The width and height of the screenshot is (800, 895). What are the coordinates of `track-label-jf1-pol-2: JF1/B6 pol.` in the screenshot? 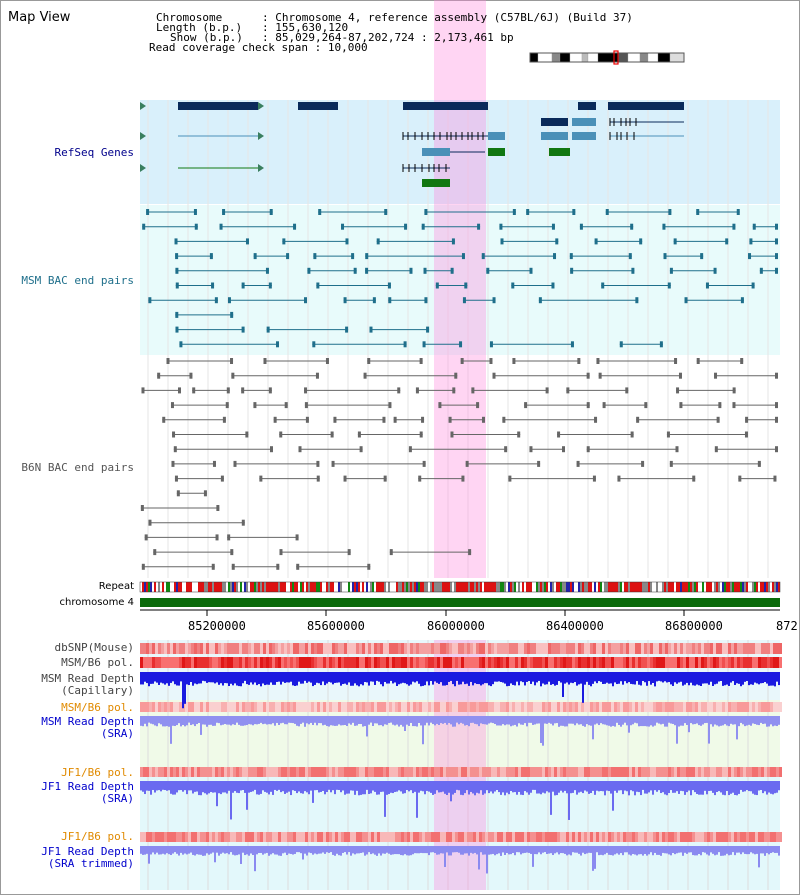 It's located at (97, 836).